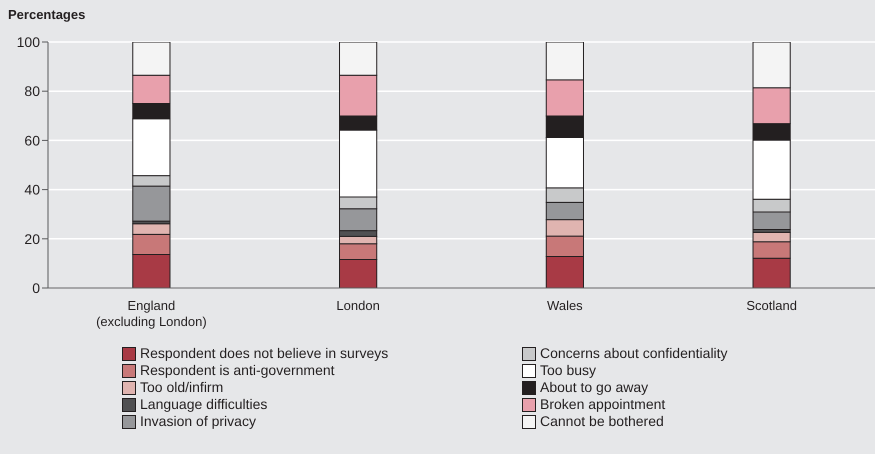 This screenshot has width=875, height=454. I want to click on y-tick-label: 40, so click(32, 190).